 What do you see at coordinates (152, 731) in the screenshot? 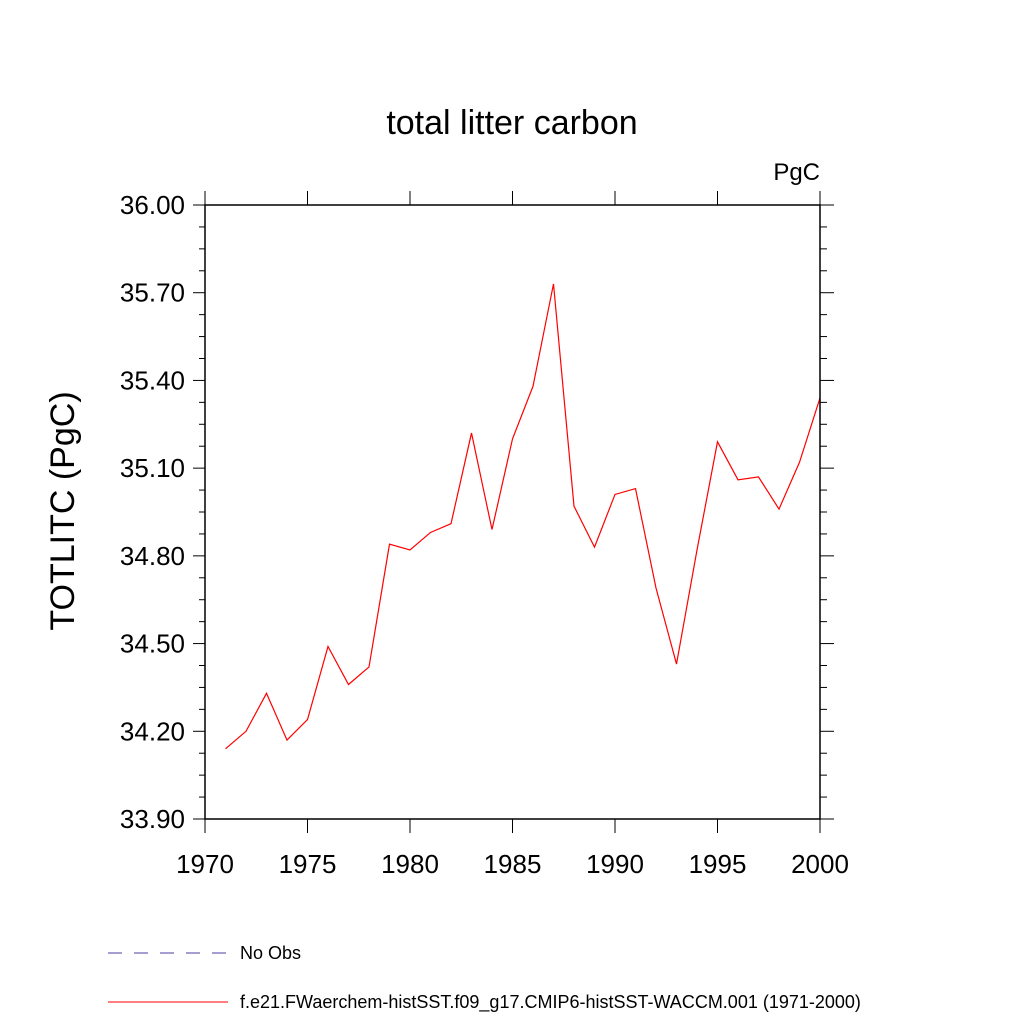
I see `y-tick-label: 34.20` at bounding box center [152, 731].